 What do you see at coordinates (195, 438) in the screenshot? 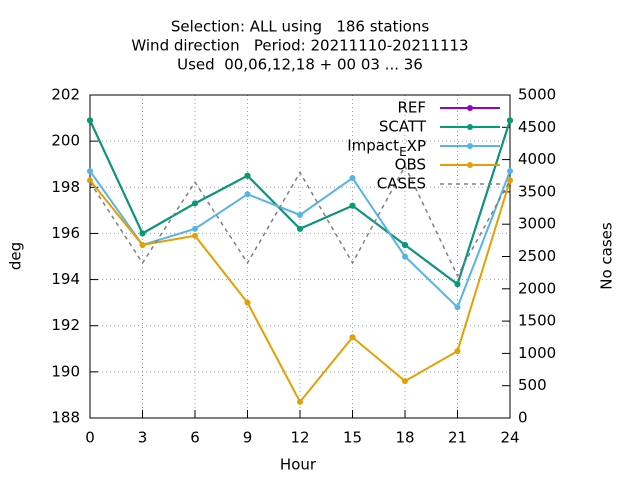
I see `x-tick-label: 6` at bounding box center [195, 438].